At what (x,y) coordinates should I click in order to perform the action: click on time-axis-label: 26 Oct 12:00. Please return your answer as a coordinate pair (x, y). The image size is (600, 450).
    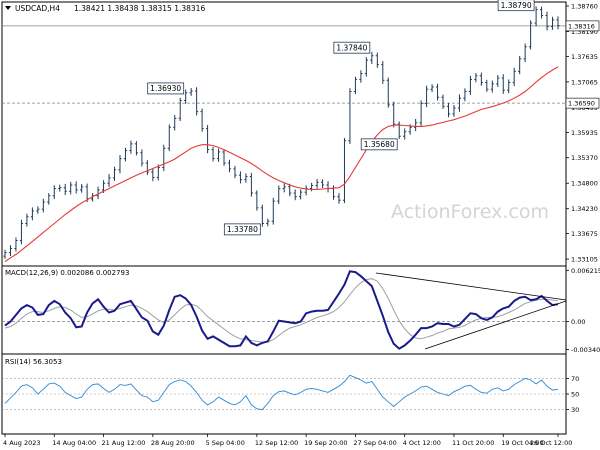
    Looking at the image, I should click on (551, 443).